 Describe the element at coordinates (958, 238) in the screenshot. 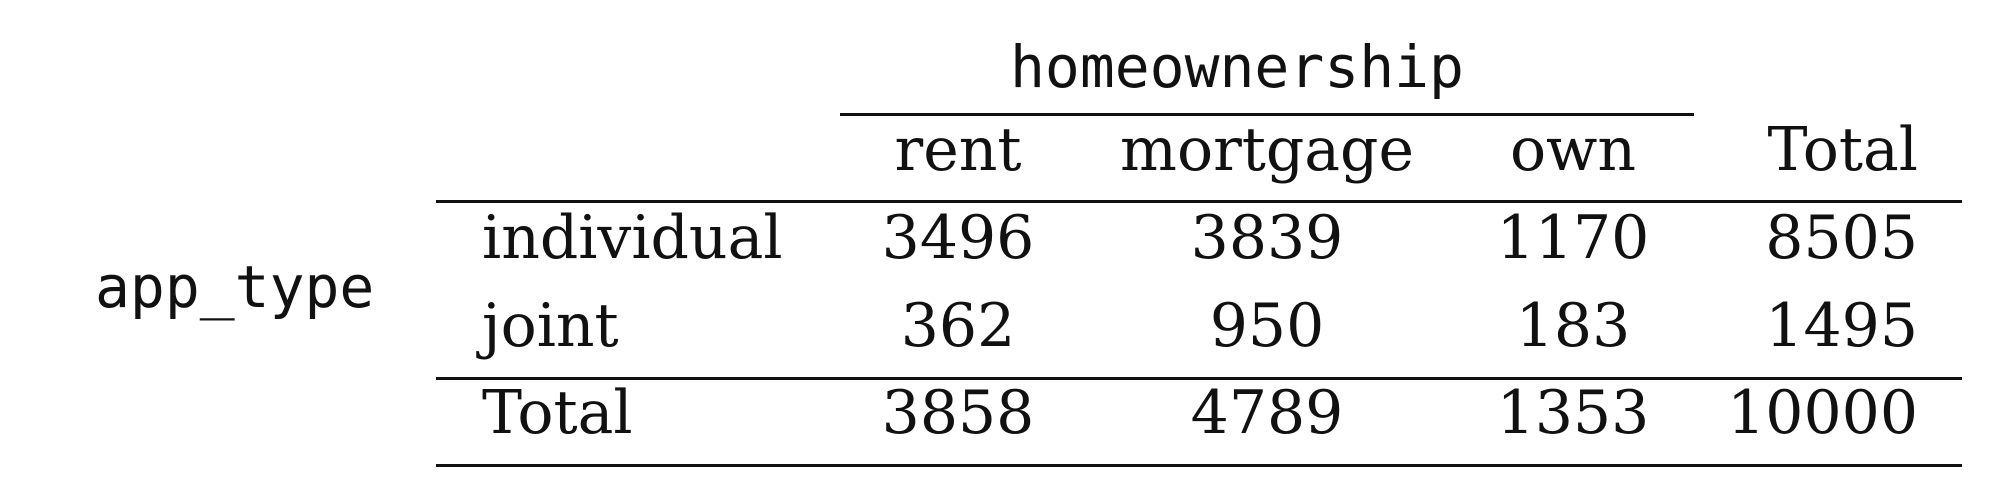

I see `cell-individual-rent: 3496` at that location.